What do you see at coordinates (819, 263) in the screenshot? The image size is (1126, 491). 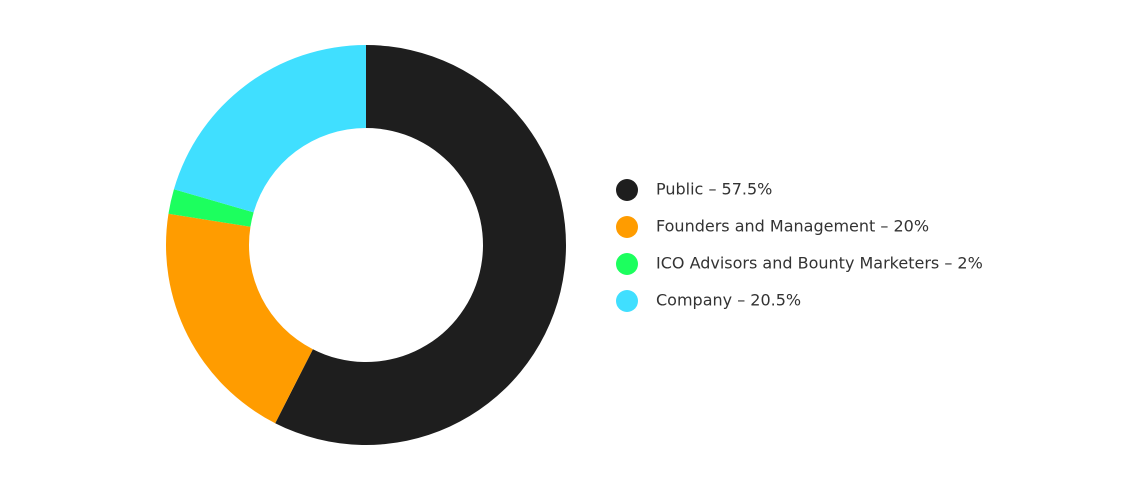 I see `legend-label: ICO Advisors and Bounty Marketers – 2%` at bounding box center [819, 263].